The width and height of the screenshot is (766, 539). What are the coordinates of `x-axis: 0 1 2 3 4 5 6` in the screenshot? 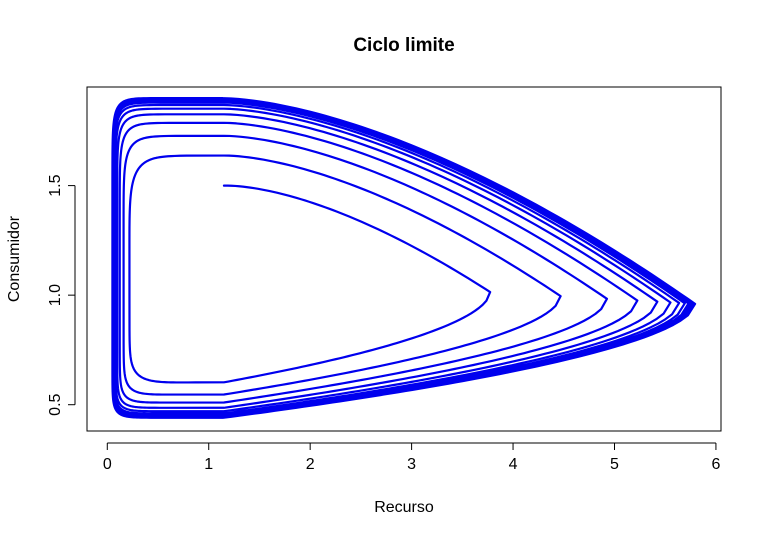 It's located at (411, 457).